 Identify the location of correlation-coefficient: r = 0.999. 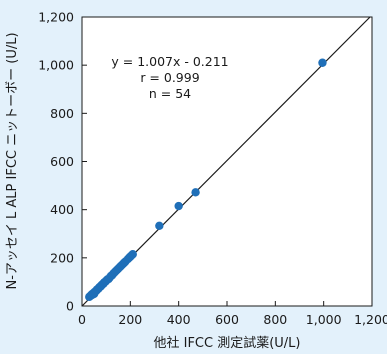
(169, 77).